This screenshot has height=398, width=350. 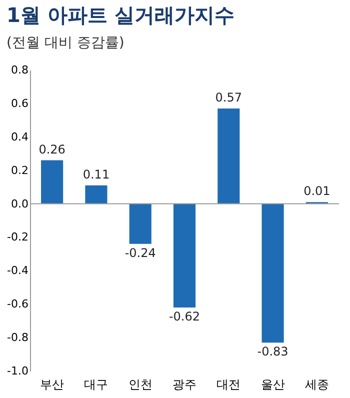 I want to click on y-tick-label: 0.6, so click(x=19, y=103).